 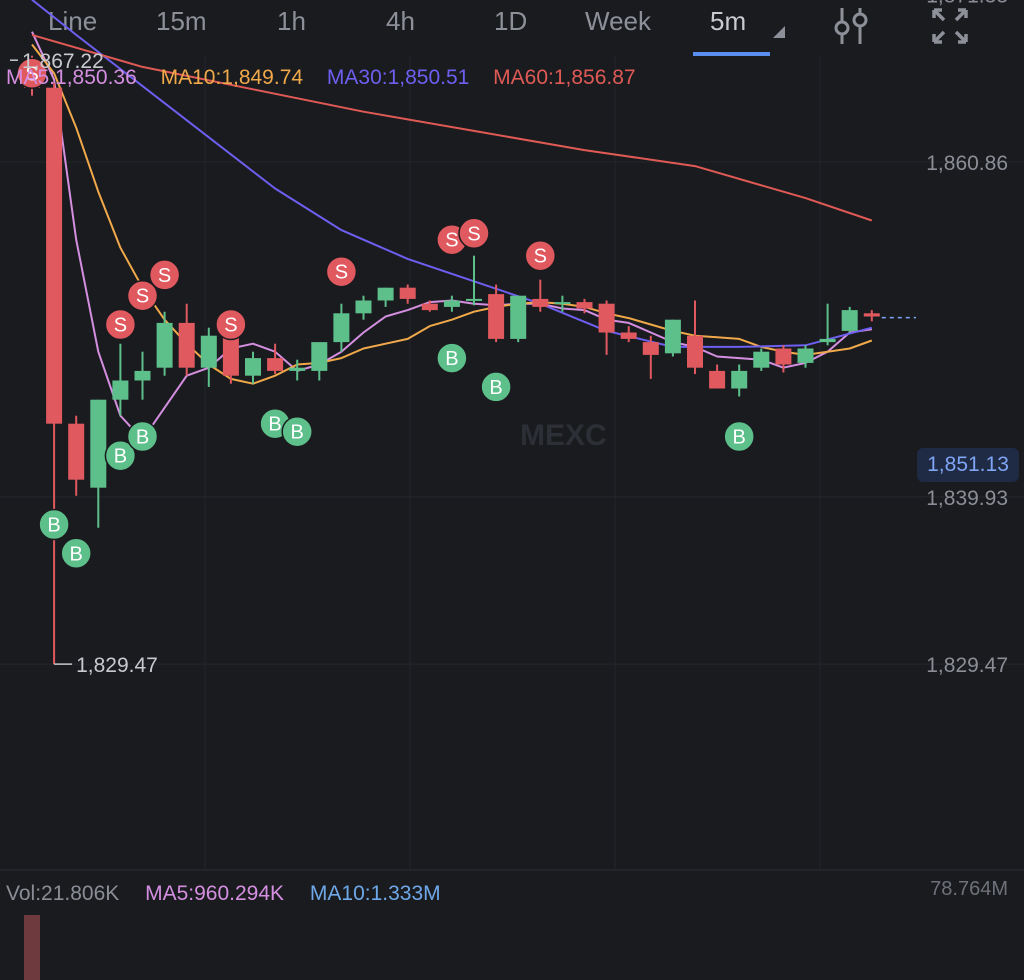 I want to click on tab-1h: 1h, so click(x=291, y=21).